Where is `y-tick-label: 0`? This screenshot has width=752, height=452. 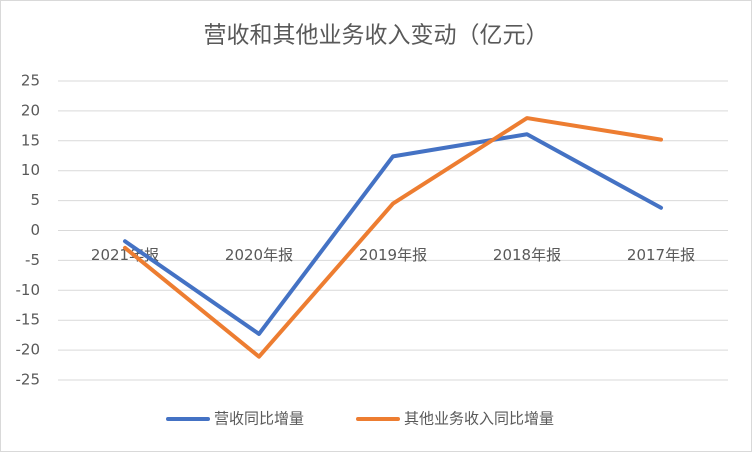 y-tick-label: 0 is located at coordinates (35, 230).